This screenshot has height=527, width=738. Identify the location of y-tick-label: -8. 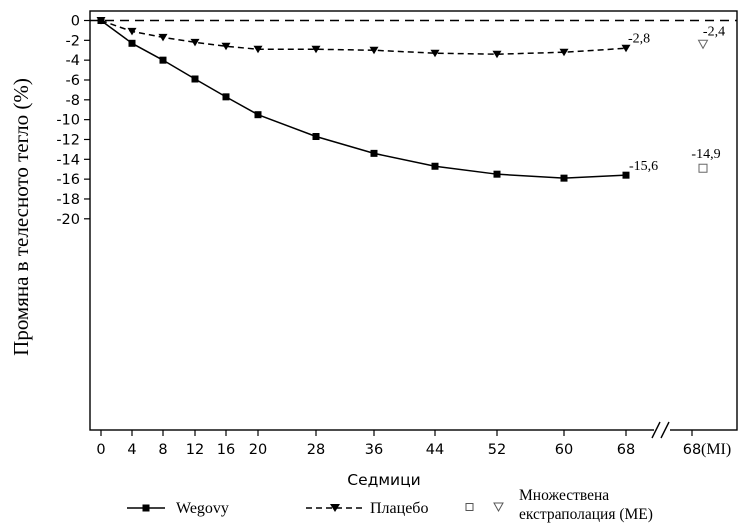
(73, 101).